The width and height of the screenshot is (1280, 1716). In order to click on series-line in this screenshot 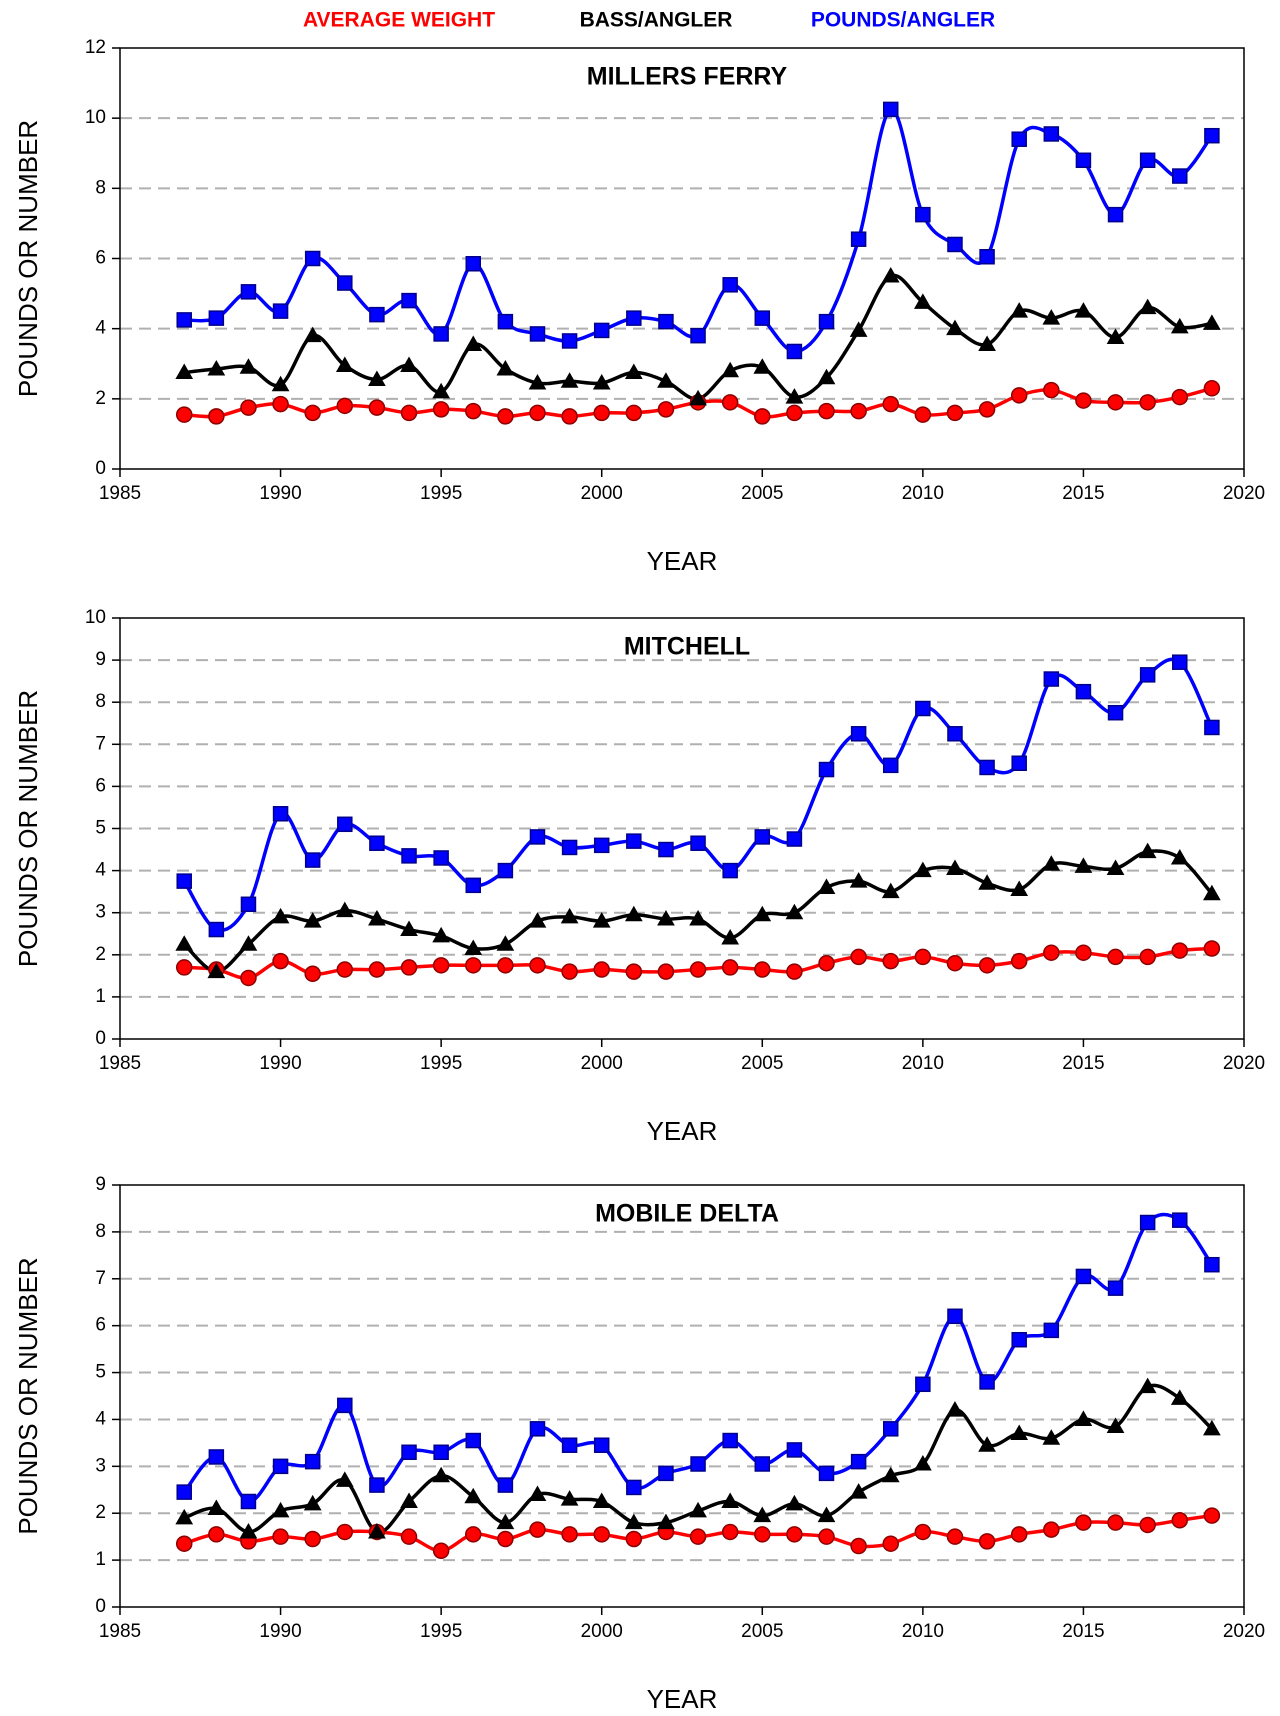, I will do `click(698, 795)`.